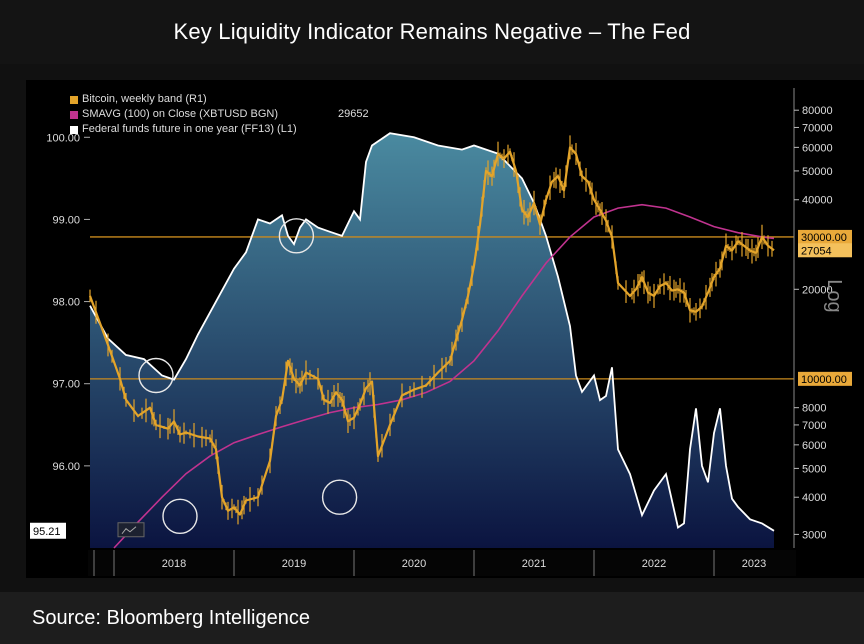 The image size is (864, 644). I want to click on badge-left-current: 95.21, so click(47, 532).